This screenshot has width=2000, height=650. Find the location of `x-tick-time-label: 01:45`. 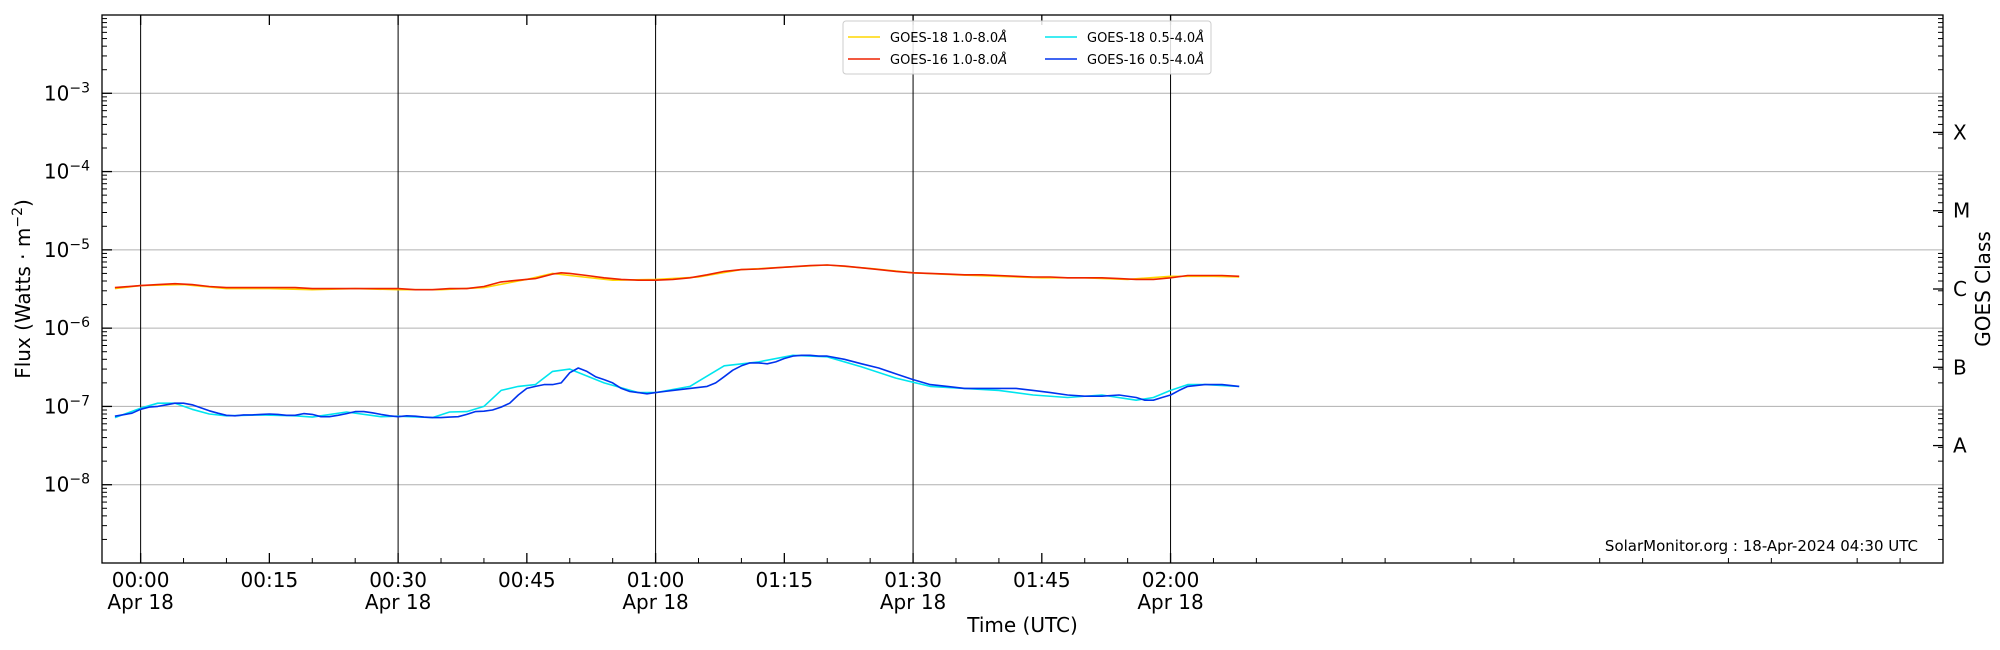

x-tick-time-label: 01:45 is located at coordinates (1042, 580).